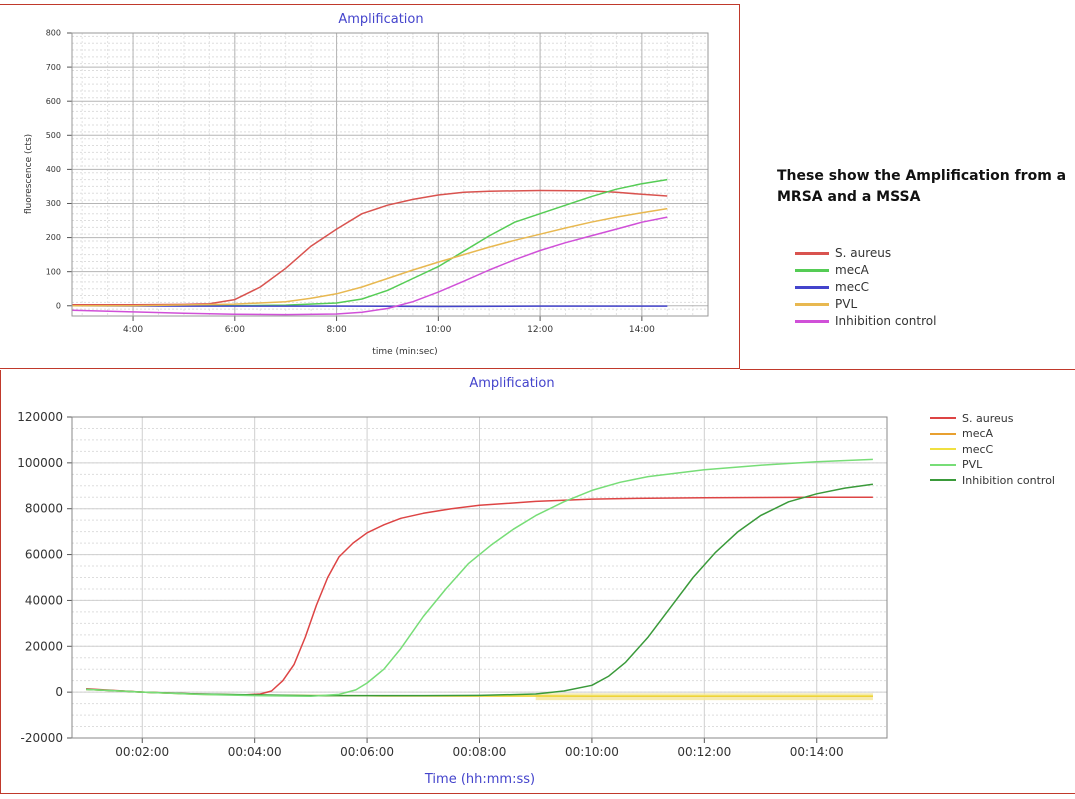 This screenshot has width=1075, height=799. I want to click on chart1-x-tick-label: 6:00, so click(235, 330).